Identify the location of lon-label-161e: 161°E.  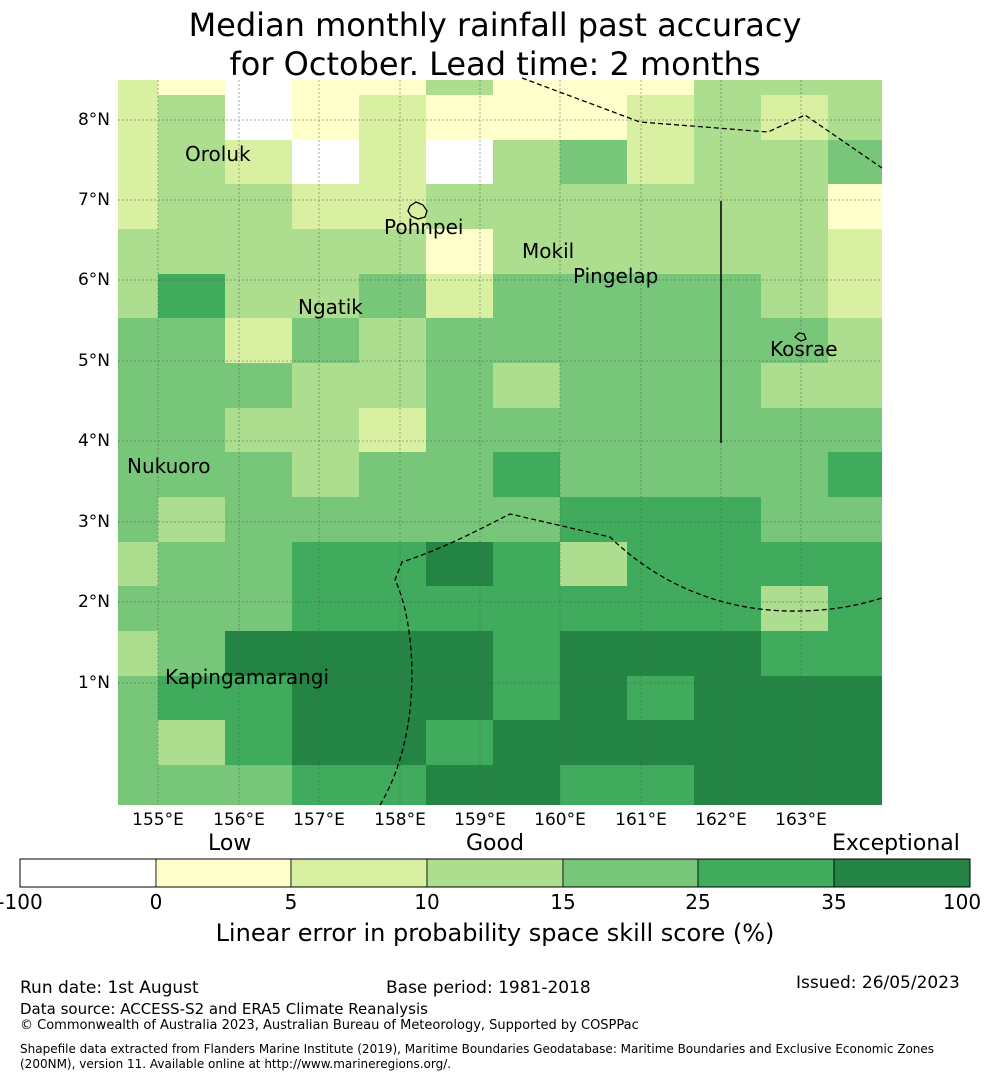
(641, 820).